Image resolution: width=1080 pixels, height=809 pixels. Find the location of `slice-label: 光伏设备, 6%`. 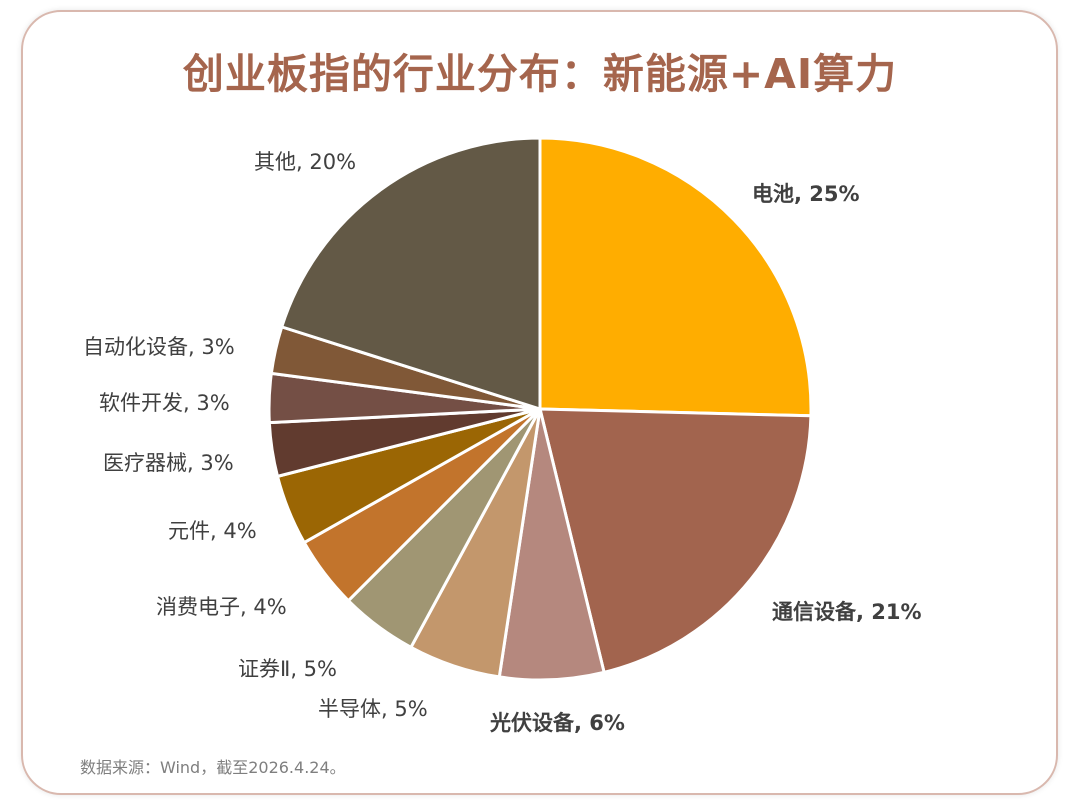

slice-label: 光伏设备, 6% is located at coordinates (557, 723).